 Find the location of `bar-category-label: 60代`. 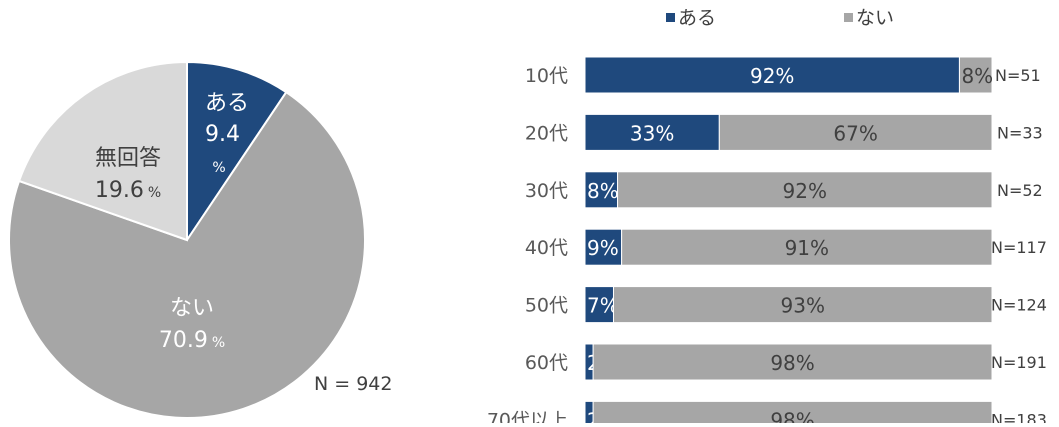

bar-category-label: 60代 is located at coordinates (546, 363).